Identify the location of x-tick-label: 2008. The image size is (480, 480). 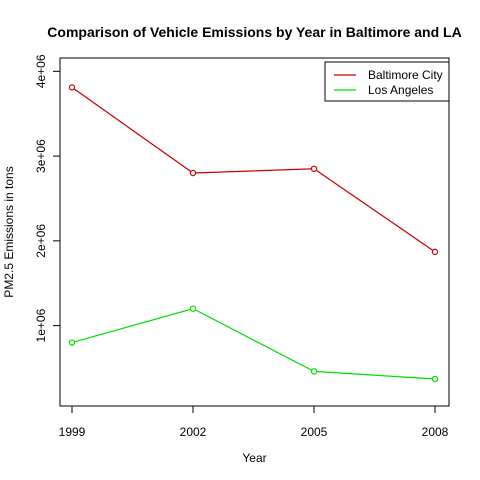
(435, 432).